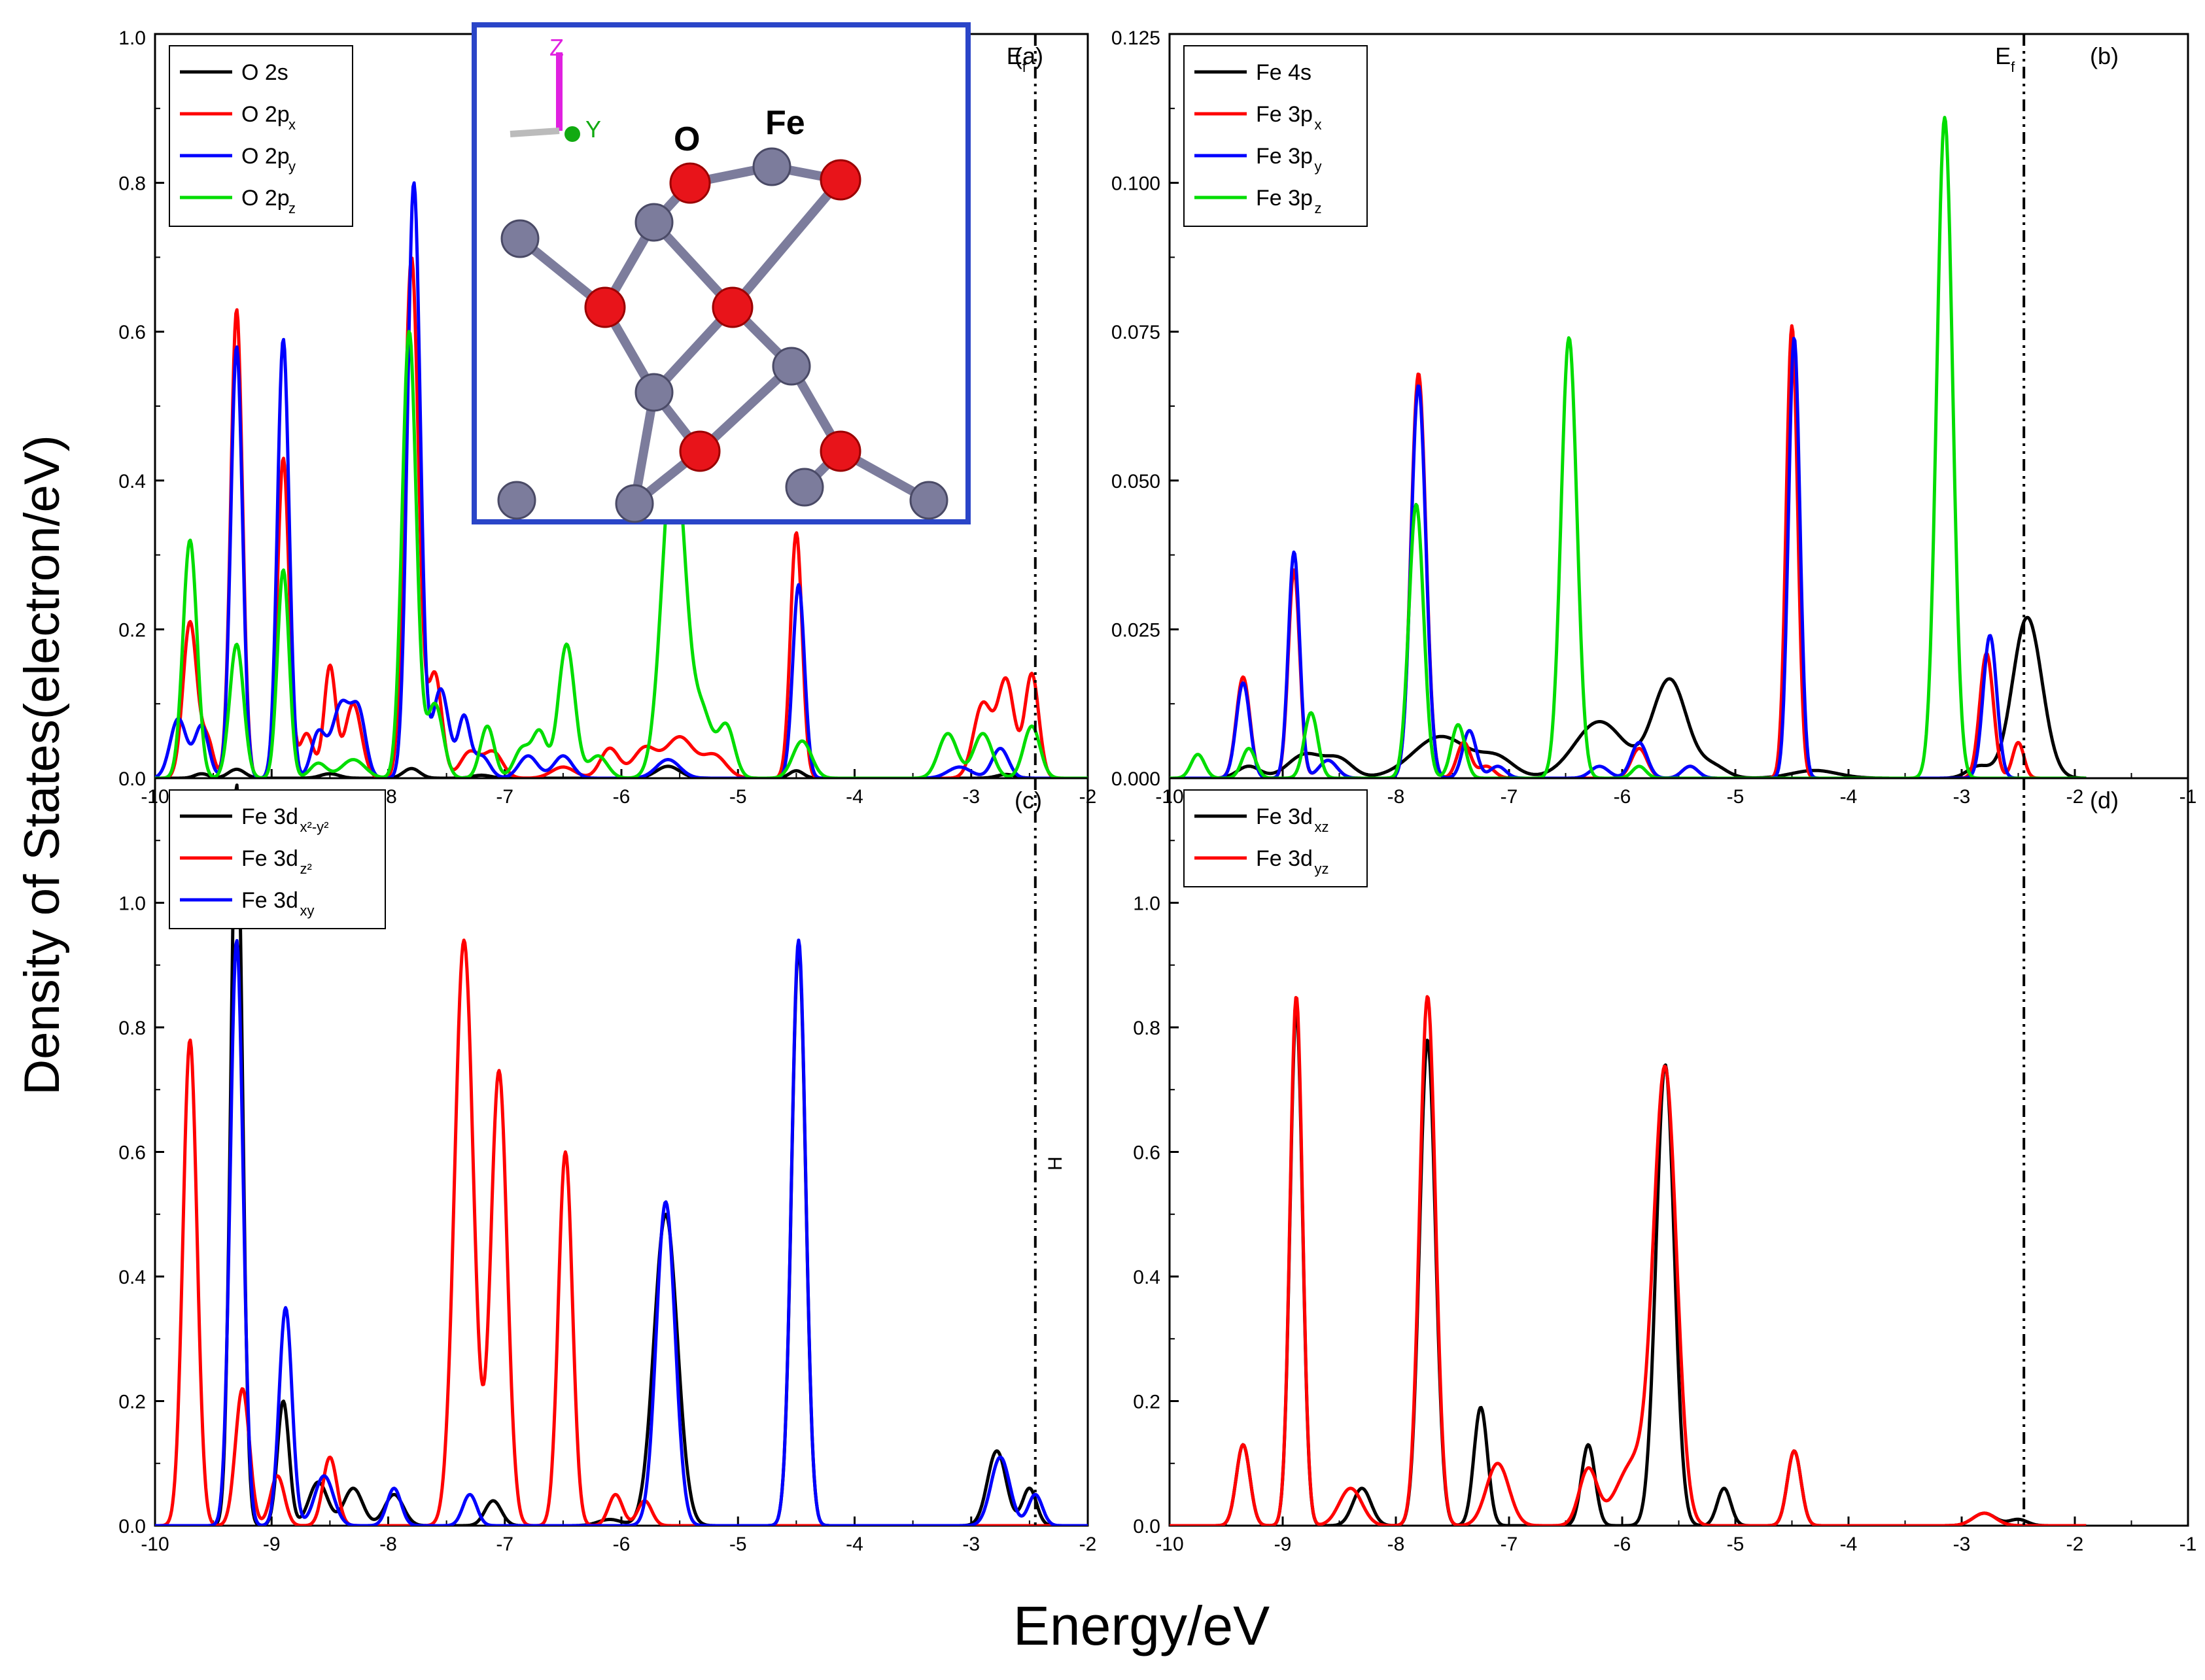 This screenshot has width=2205, height=1680. I want to click on fermi-label: E, so click(2003, 56).